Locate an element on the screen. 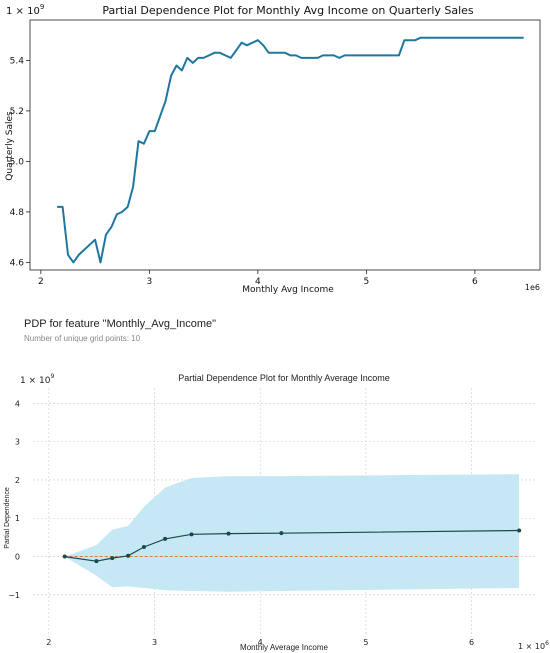 This screenshot has height=653, width=550. chart1-y-tick-label: 5.0 is located at coordinates (17, 162).